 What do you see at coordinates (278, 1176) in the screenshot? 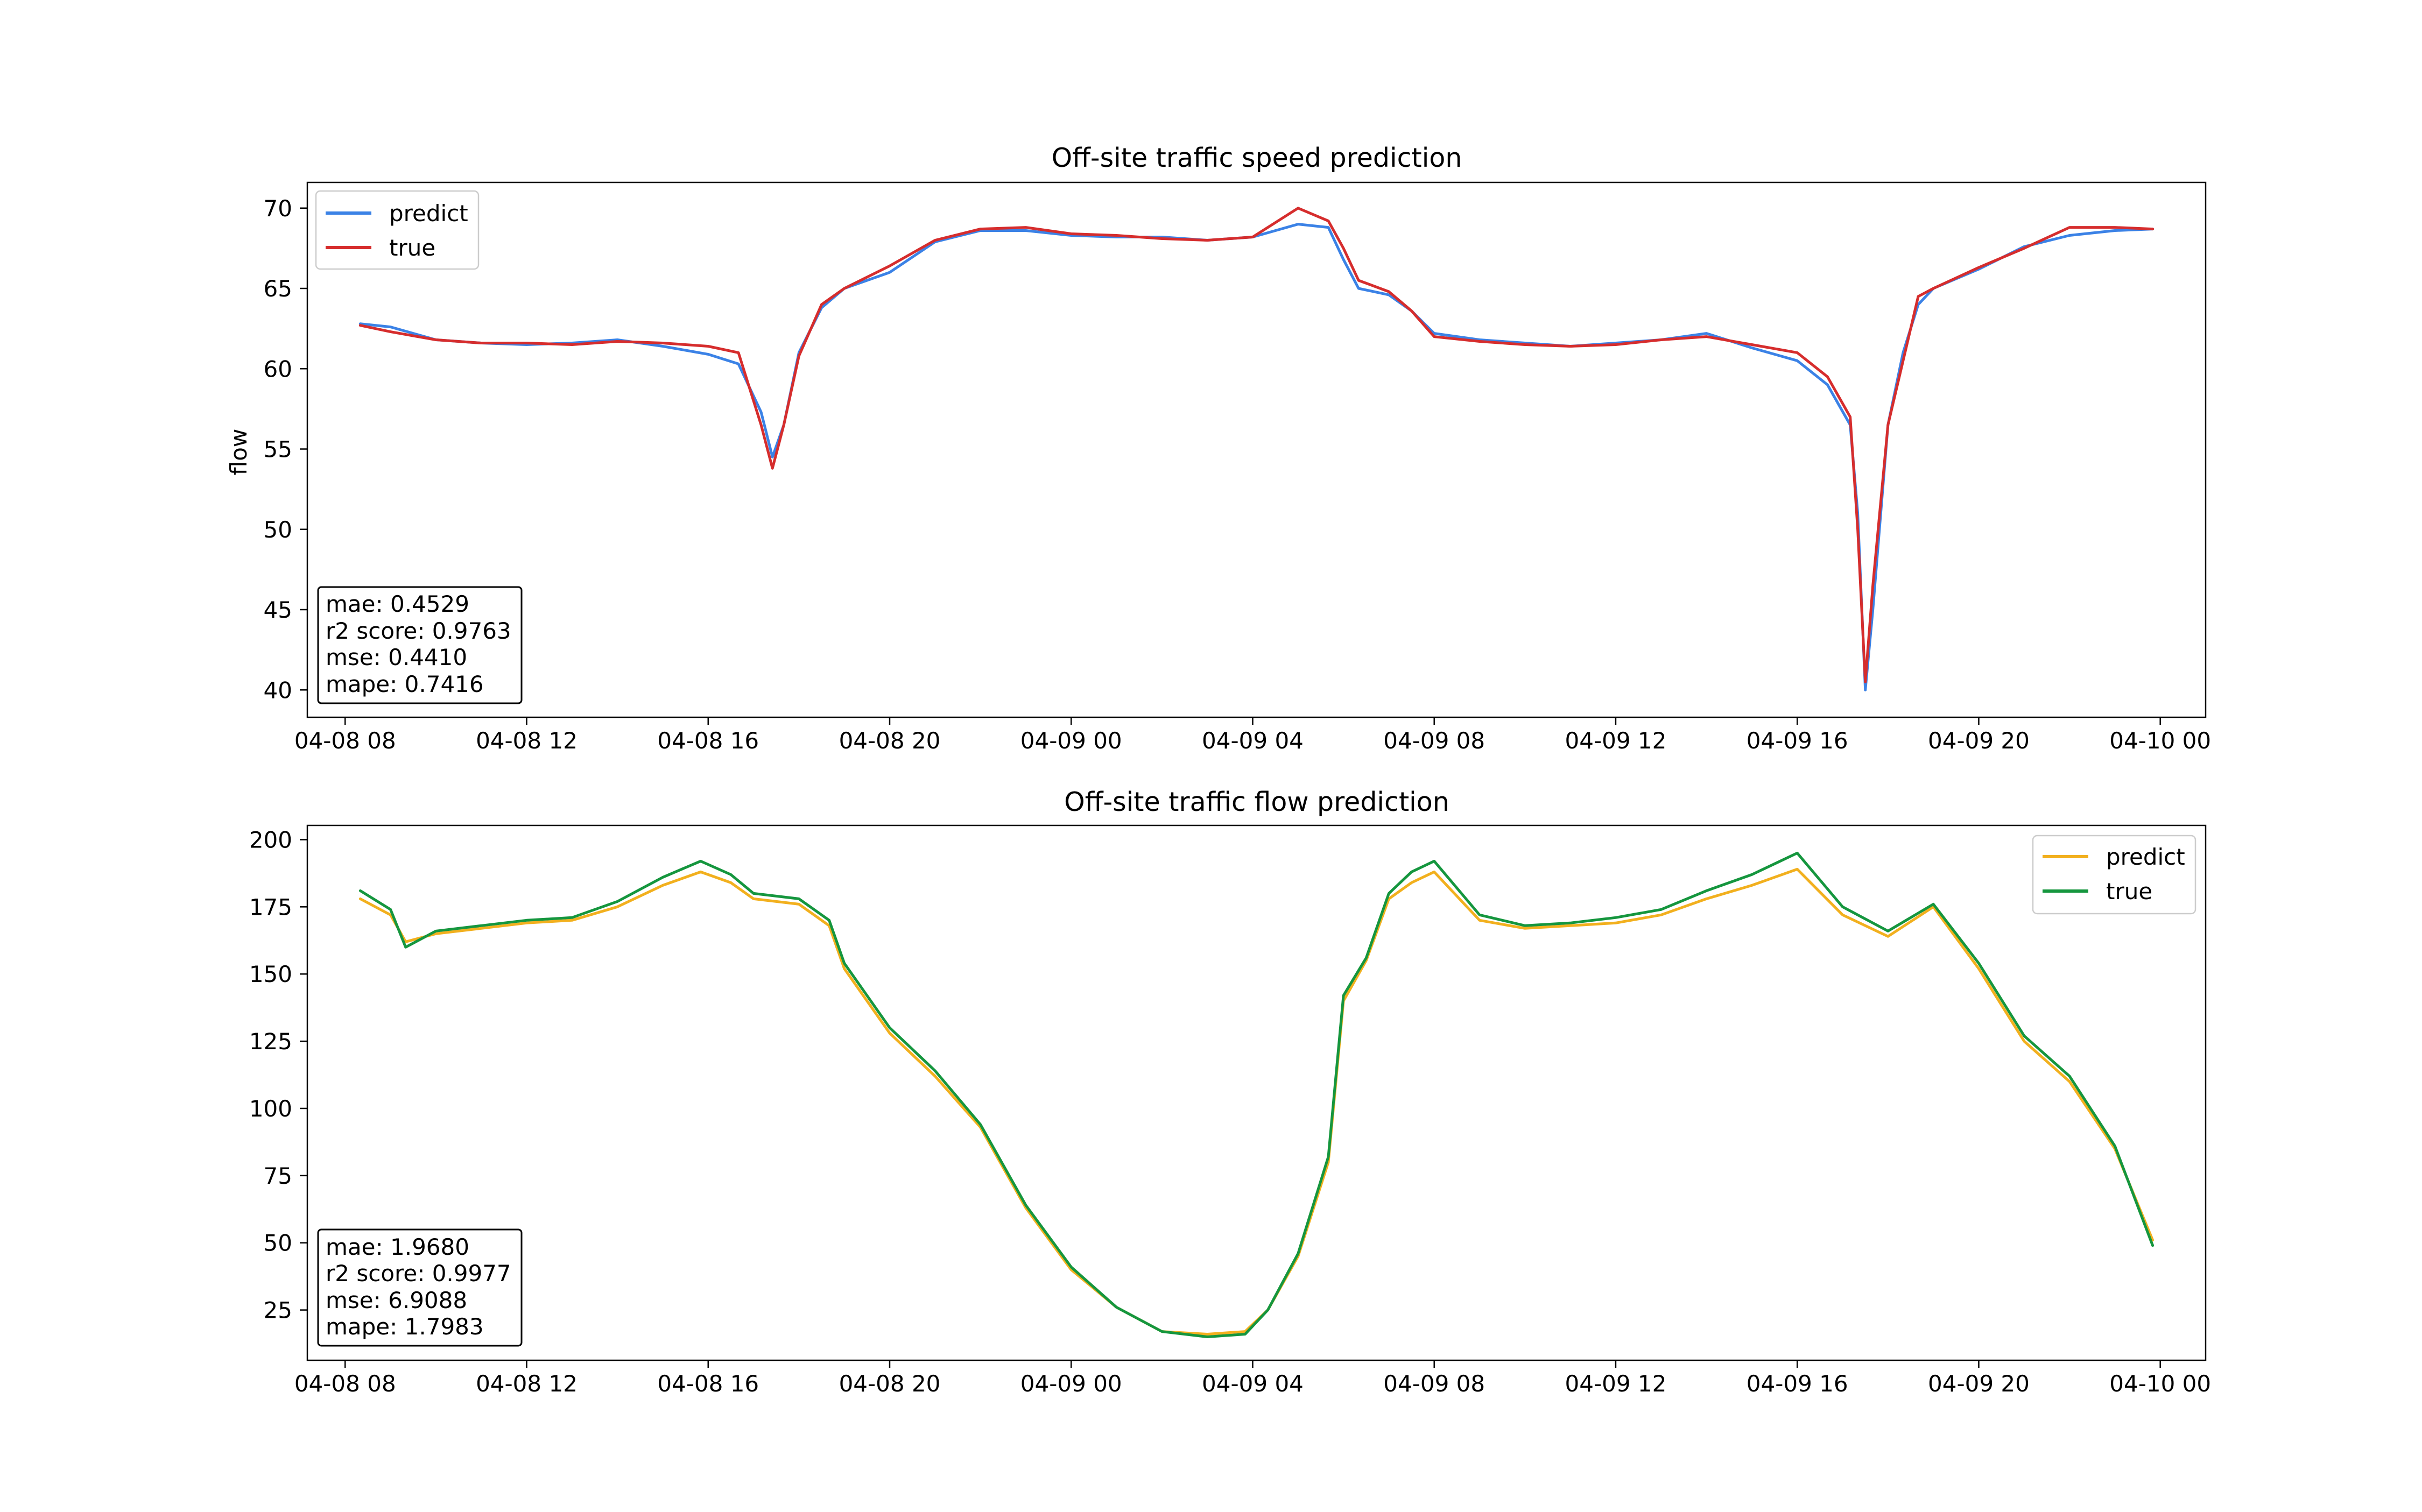
I see `y-tick-label: 75` at bounding box center [278, 1176].